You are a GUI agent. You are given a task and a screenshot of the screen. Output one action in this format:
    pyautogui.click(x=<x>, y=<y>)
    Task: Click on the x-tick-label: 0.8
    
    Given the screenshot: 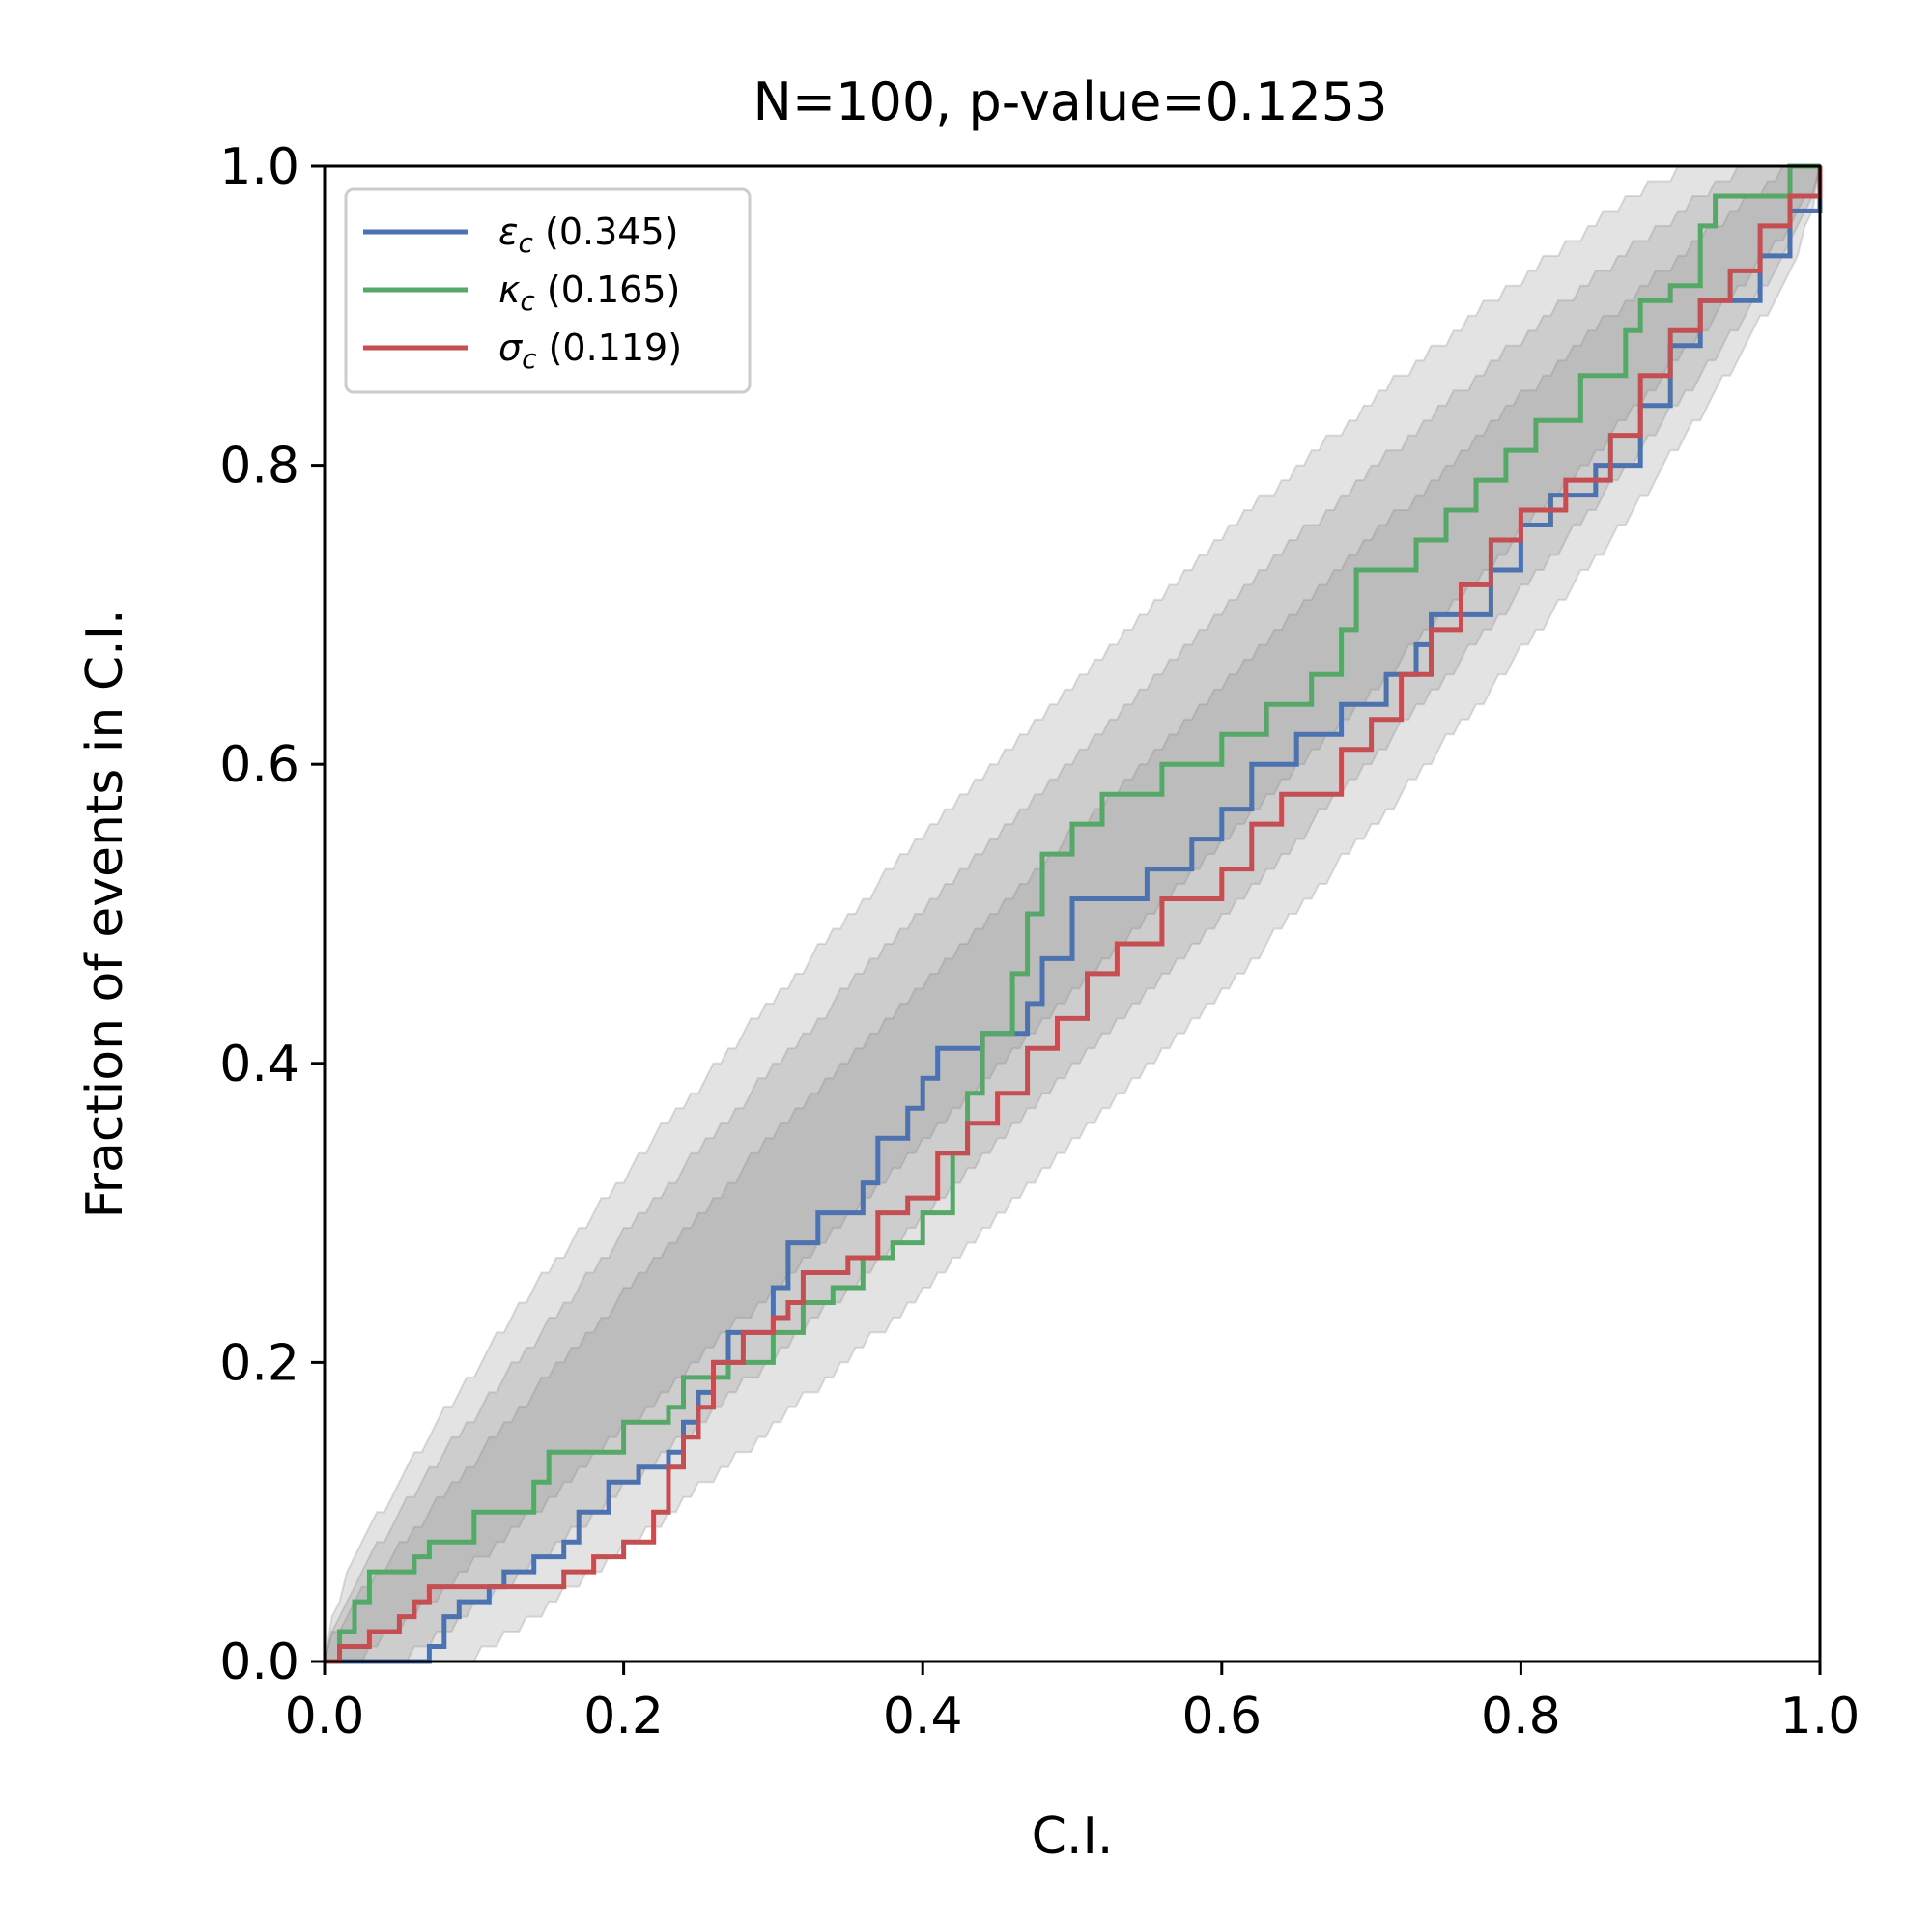 What is the action you would take?
    pyautogui.click(x=1521, y=1717)
    